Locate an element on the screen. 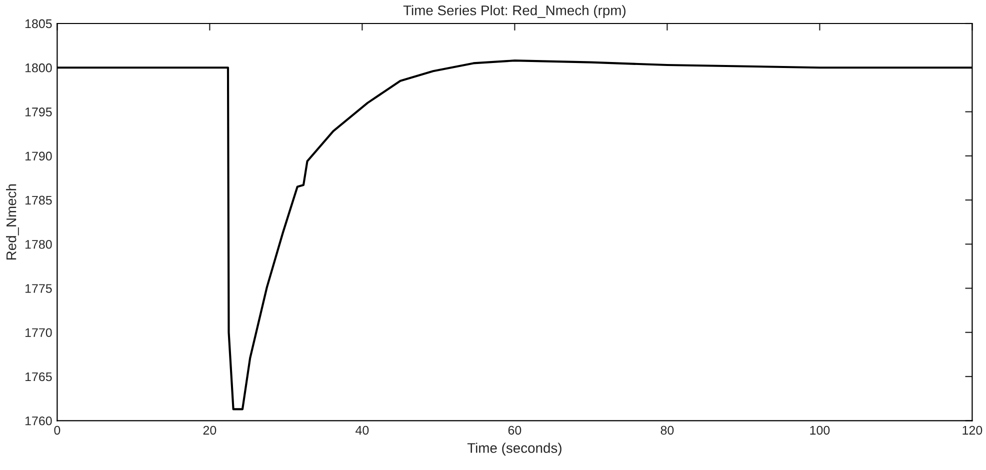 Image resolution: width=986 pixels, height=470 pixels. y-tick-label: 1765 is located at coordinates (38, 377).